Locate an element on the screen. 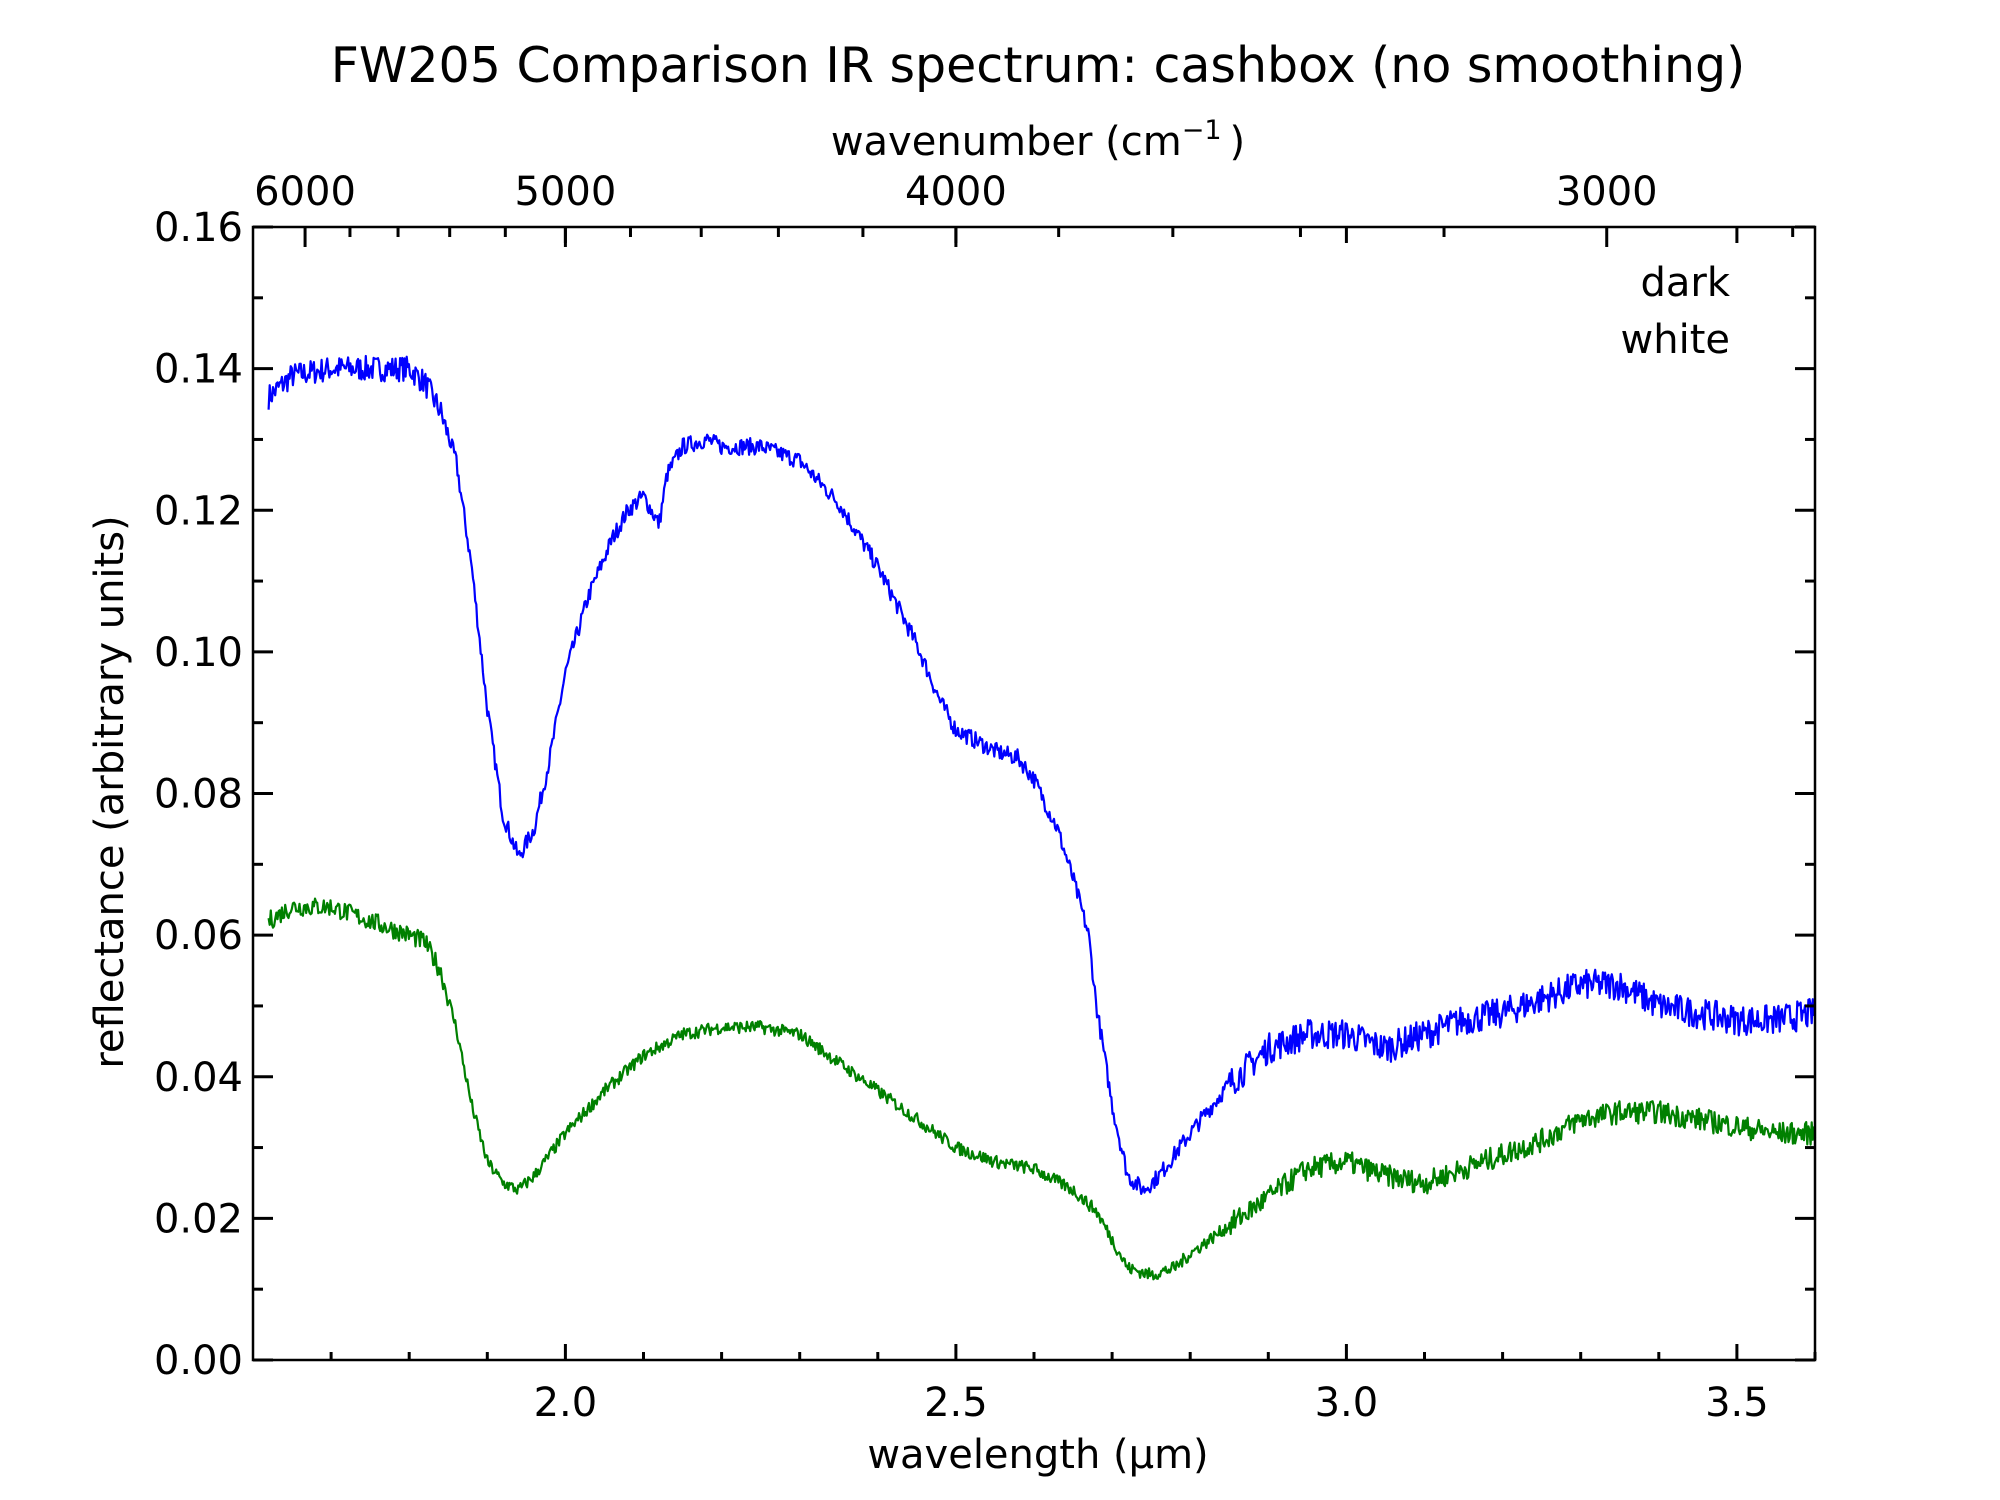  y-axis-label: reflectance (arbitrary units) is located at coordinates (110, 791).